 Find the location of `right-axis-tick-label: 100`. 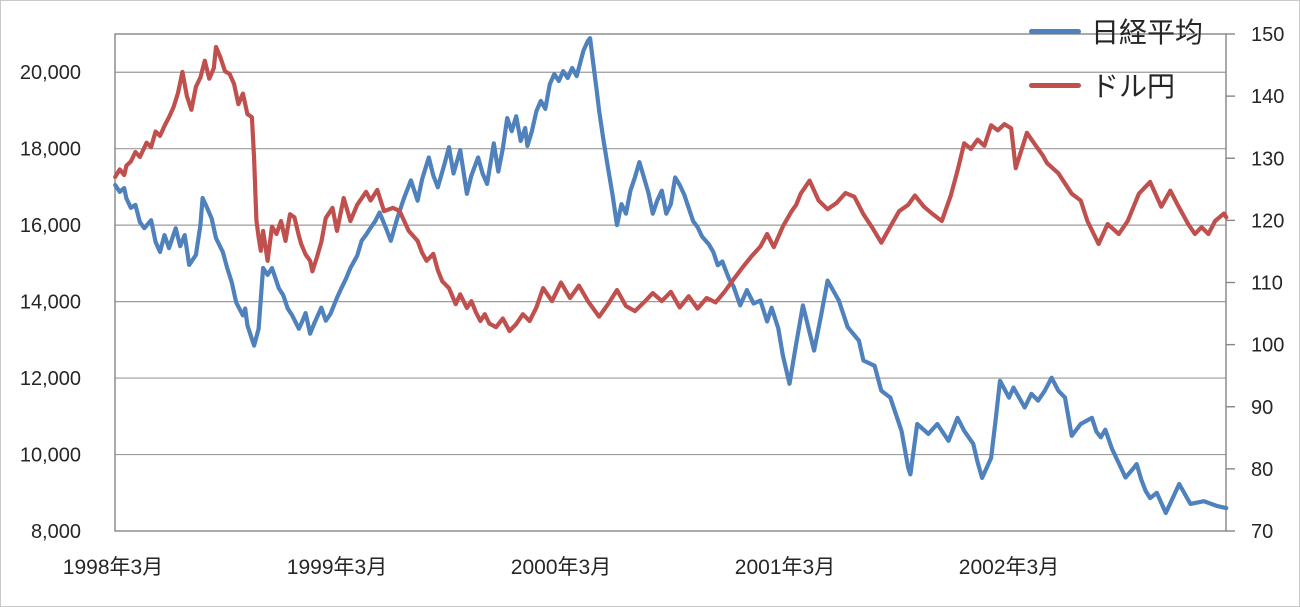

right-axis-tick-label: 100 is located at coordinates (1267, 346).